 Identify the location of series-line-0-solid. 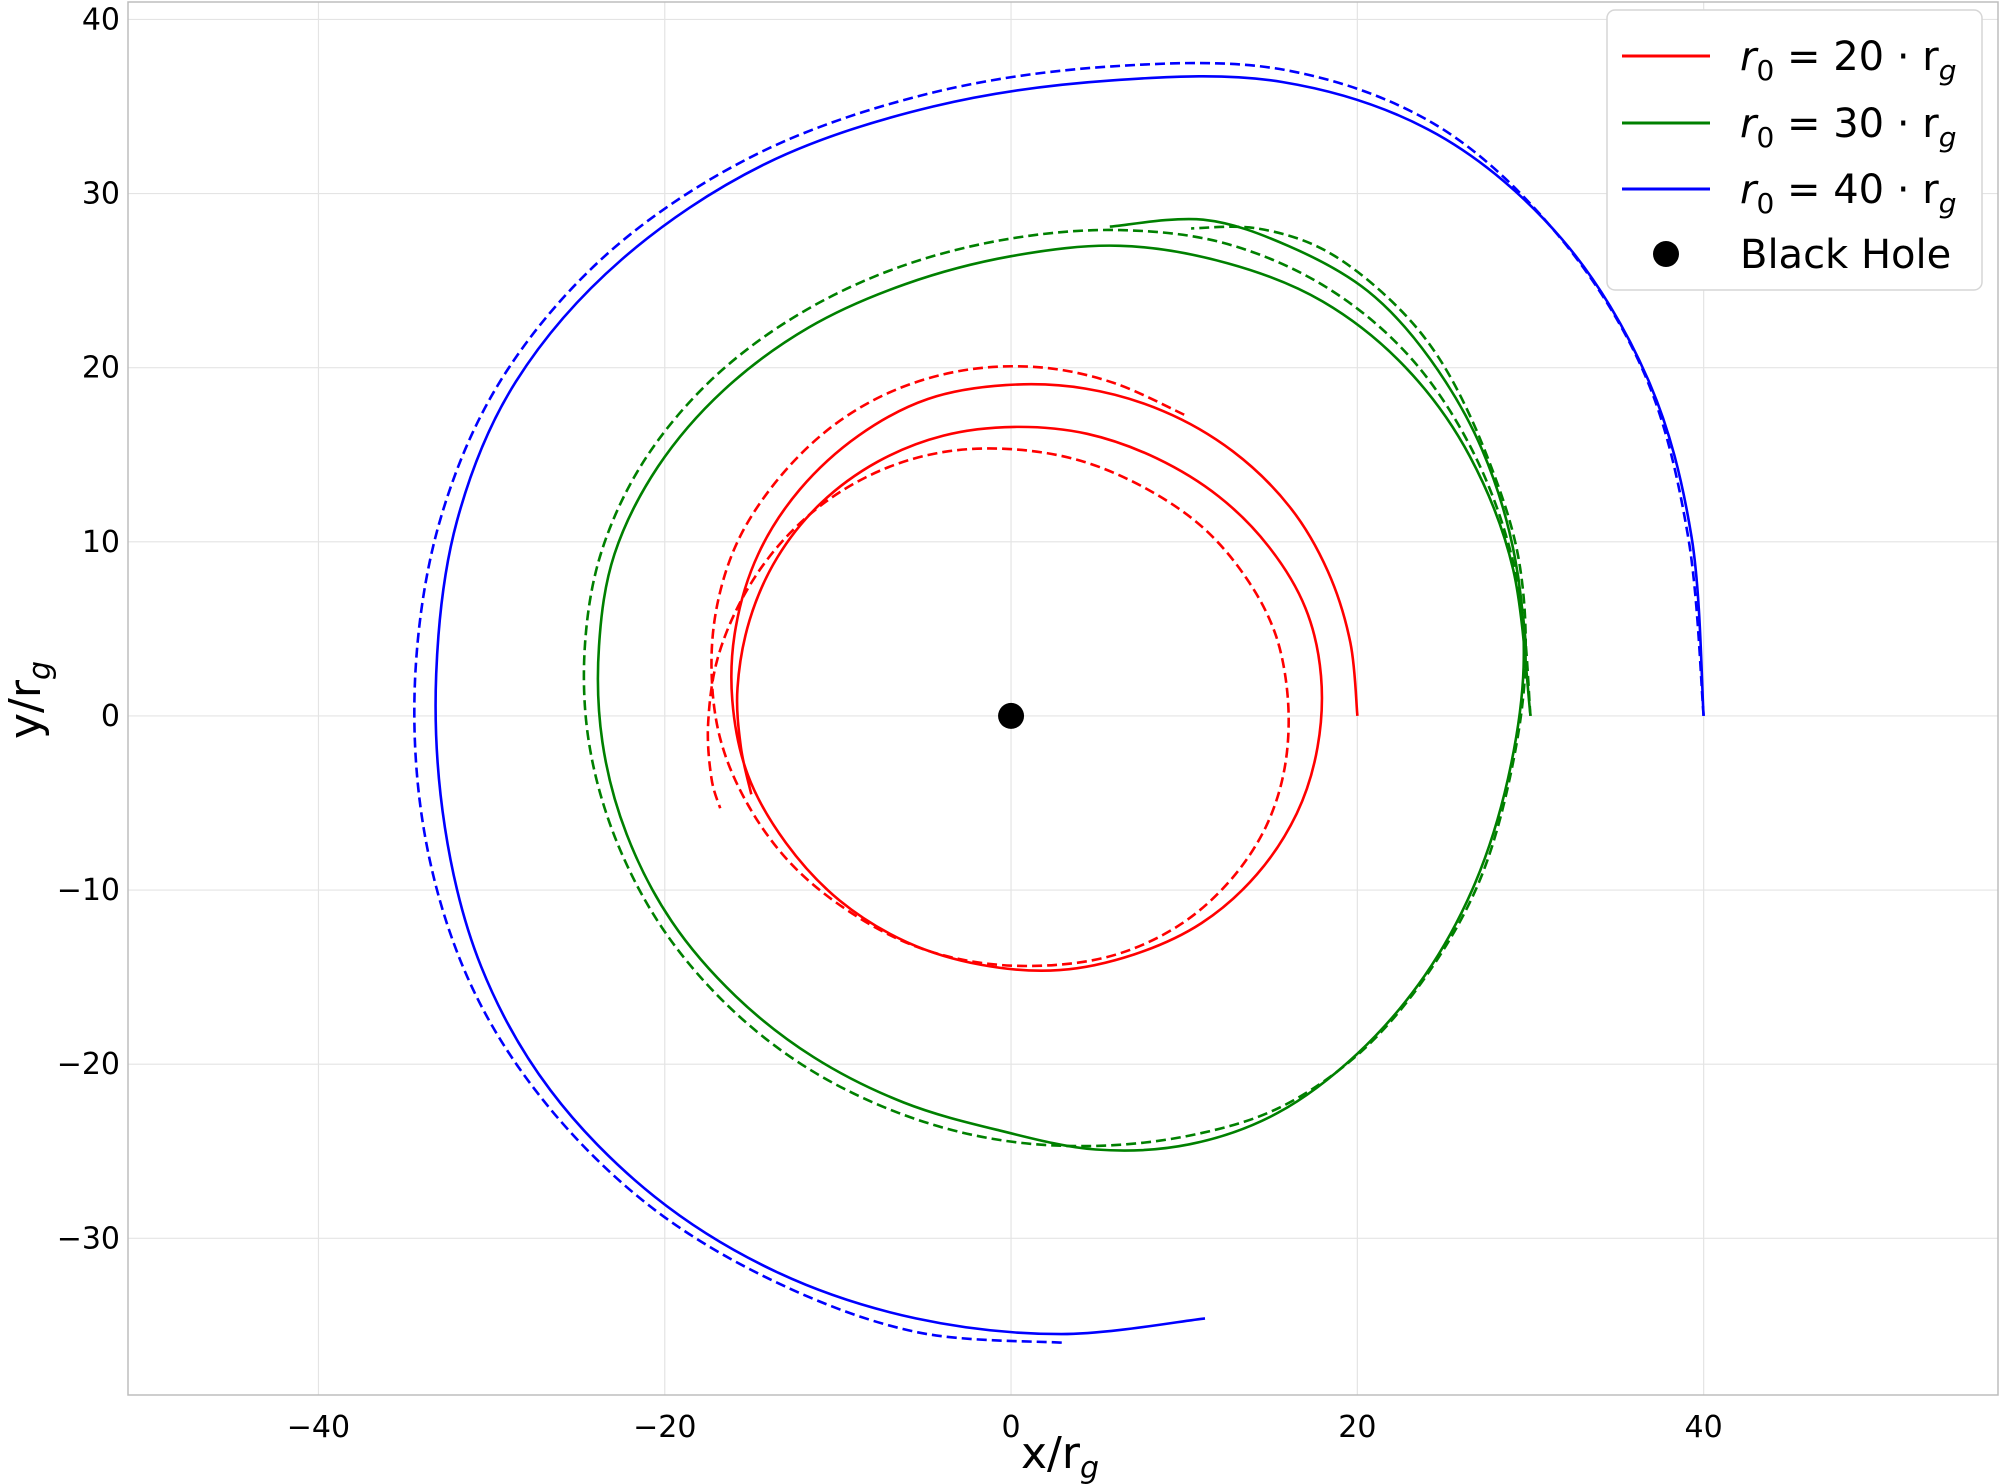
(1044, 677).